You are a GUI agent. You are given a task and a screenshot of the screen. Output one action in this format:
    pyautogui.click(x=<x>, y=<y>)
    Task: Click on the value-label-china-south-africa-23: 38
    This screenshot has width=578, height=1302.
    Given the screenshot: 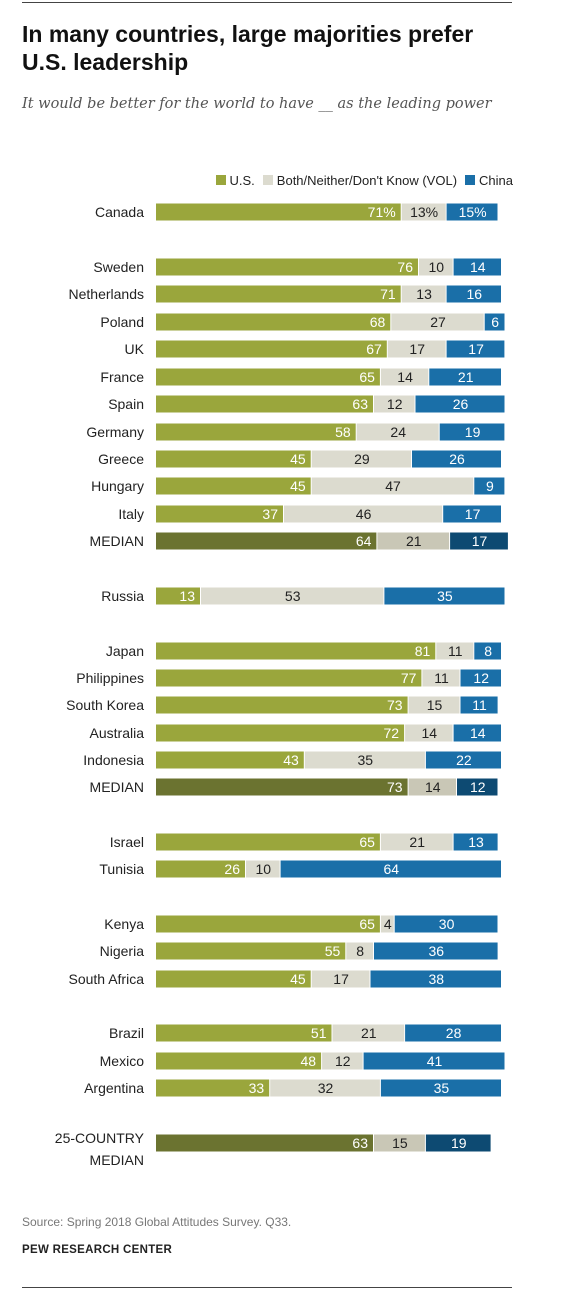 What is the action you would take?
    pyautogui.click(x=437, y=979)
    